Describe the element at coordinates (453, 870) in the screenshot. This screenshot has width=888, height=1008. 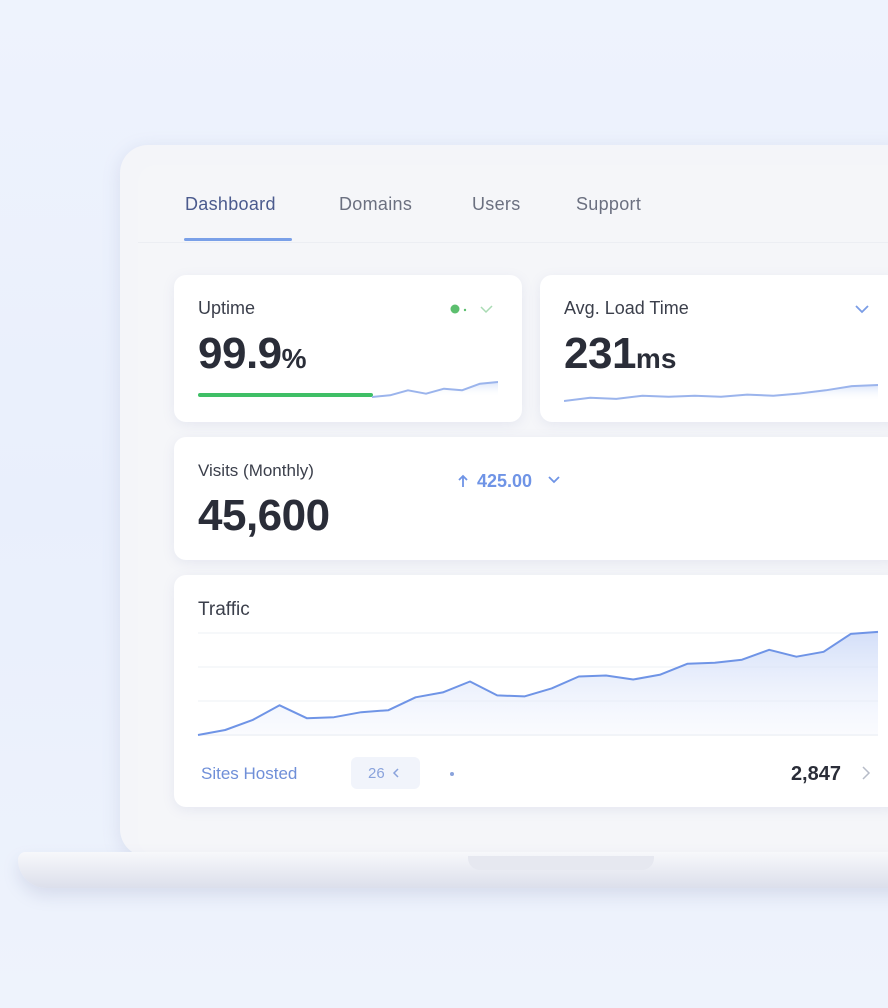
I see `laptop-base` at that location.